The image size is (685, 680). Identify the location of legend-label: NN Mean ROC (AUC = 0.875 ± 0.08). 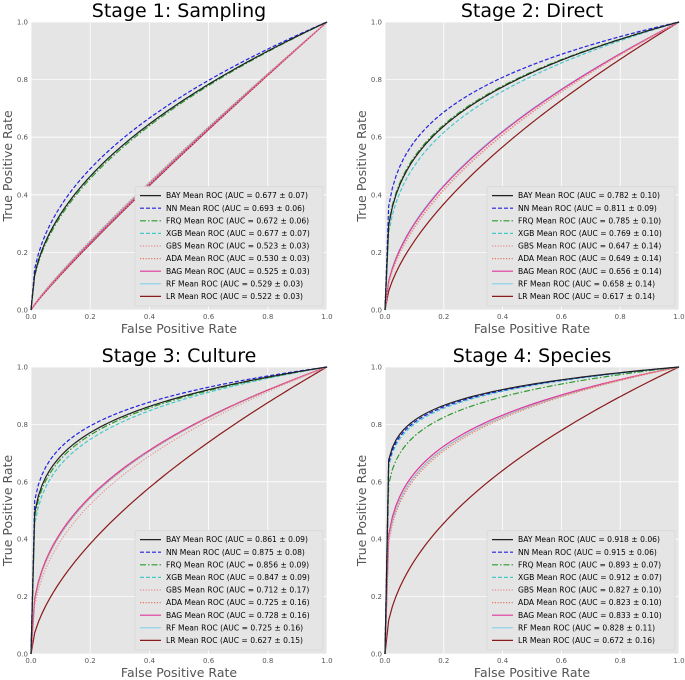
(235, 552).